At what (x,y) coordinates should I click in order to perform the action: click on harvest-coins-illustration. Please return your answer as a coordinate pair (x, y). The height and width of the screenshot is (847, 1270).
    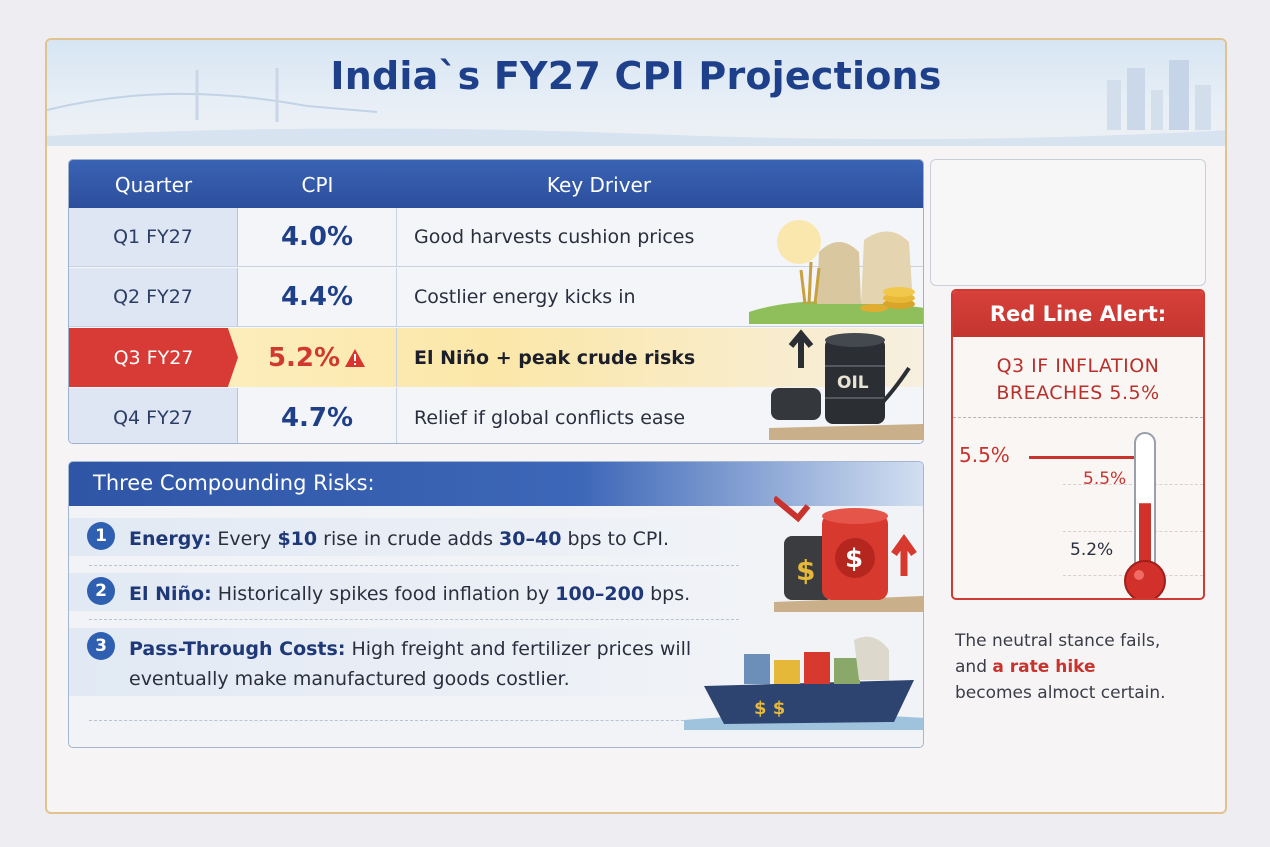
    Looking at the image, I should click on (836, 272).